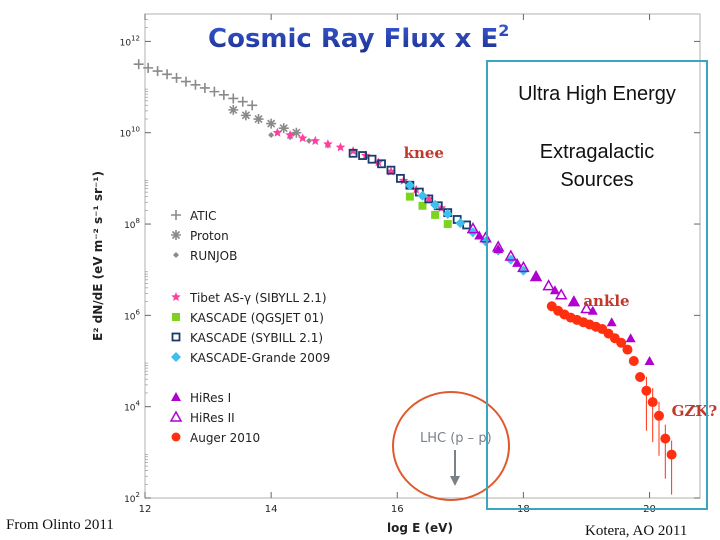 Image resolution: width=720 pixels, height=540 pixels. What do you see at coordinates (130, 41) in the screenshot?
I see `y-tick-label: 10¹²` at bounding box center [130, 41].